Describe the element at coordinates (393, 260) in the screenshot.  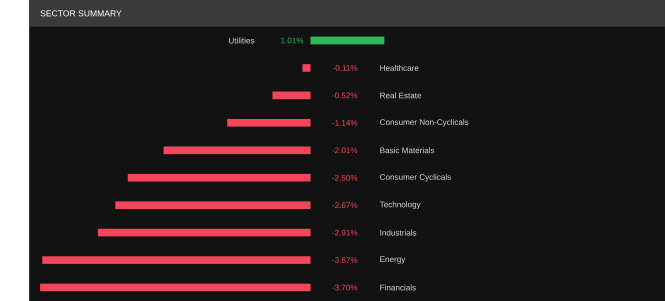
I see `y-tick-label: Energy` at that location.